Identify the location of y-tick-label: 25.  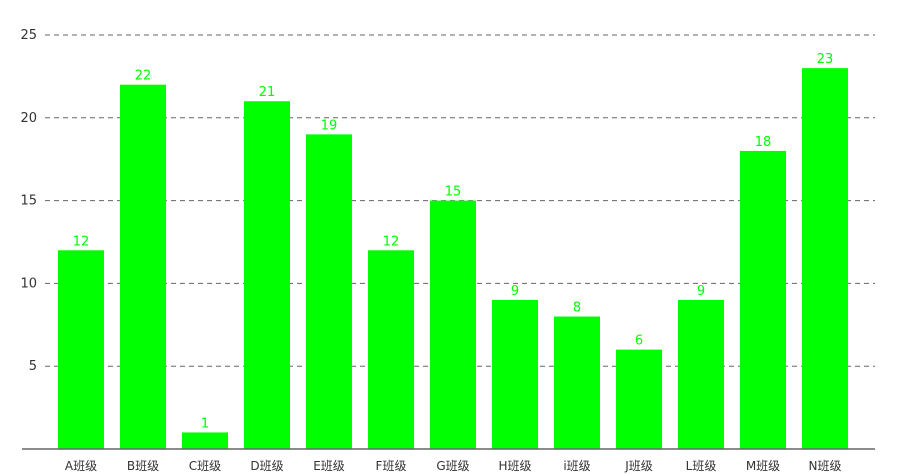
(28, 35).